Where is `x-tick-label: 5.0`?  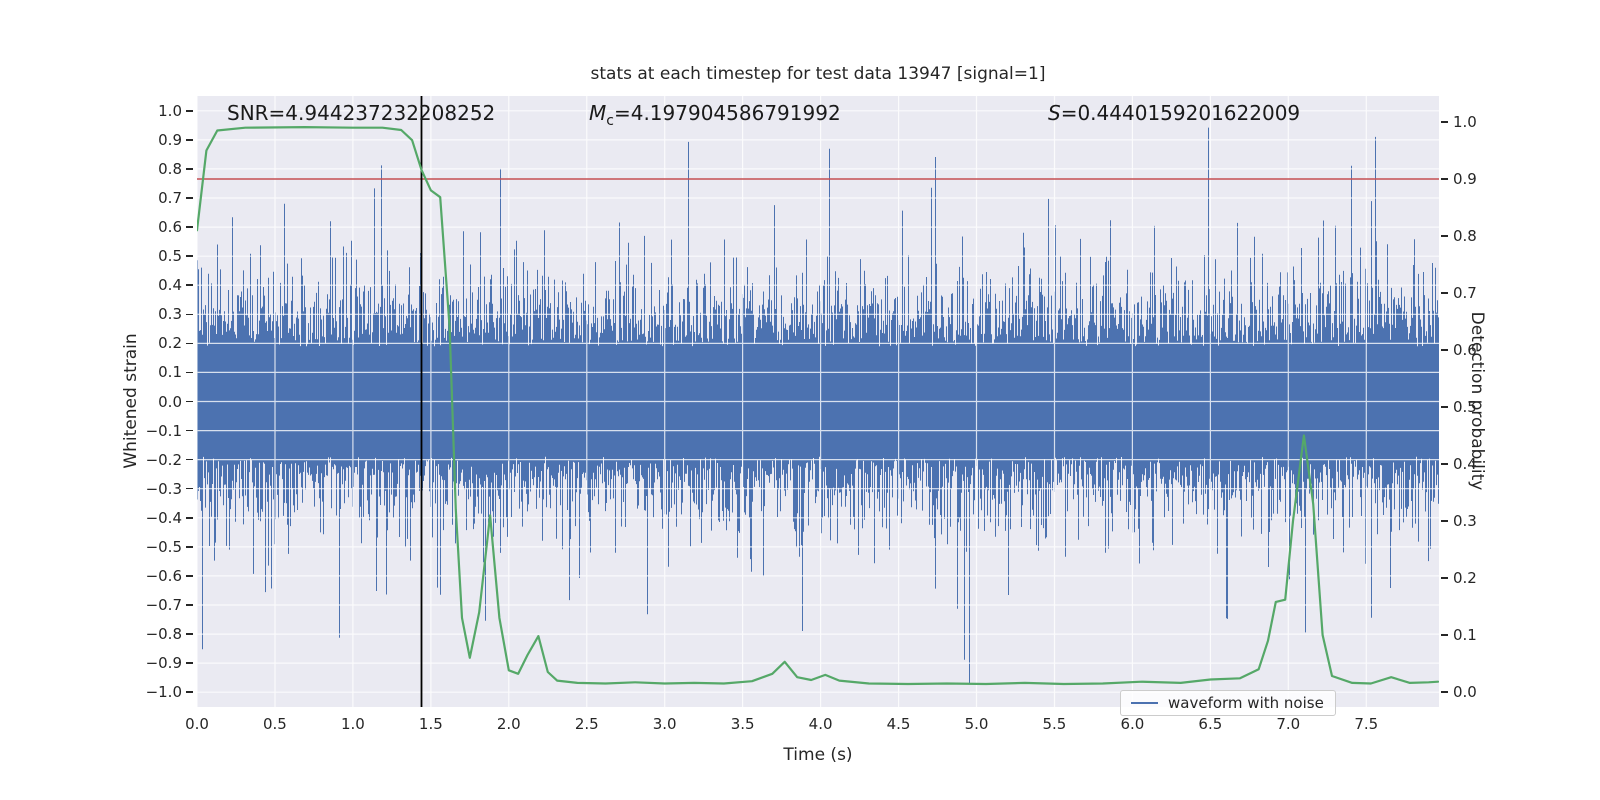
x-tick-label: 5.0 is located at coordinates (976, 724).